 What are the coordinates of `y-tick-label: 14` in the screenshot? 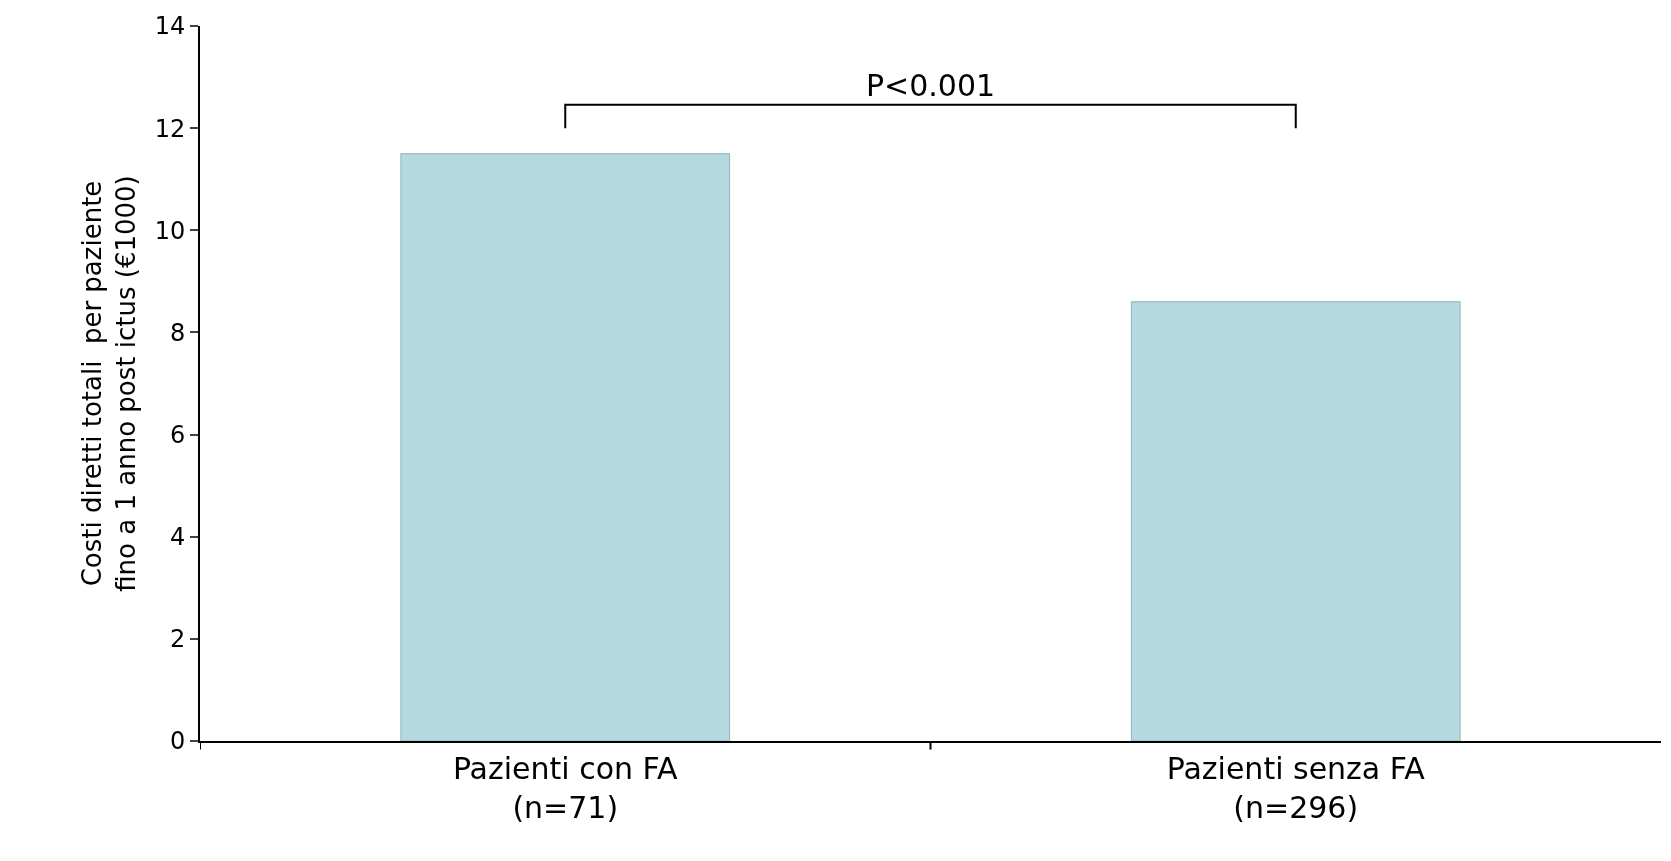 It's located at (170, 26).